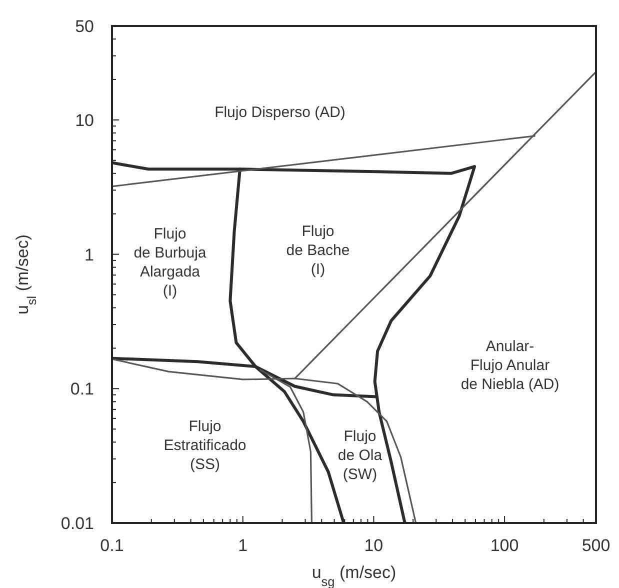  What do you see at coordinates (354, 575) in the screenshot?
I see `x-axis-title: u$_{sg}$ (m/sec)` at bounding box center [354, 575].